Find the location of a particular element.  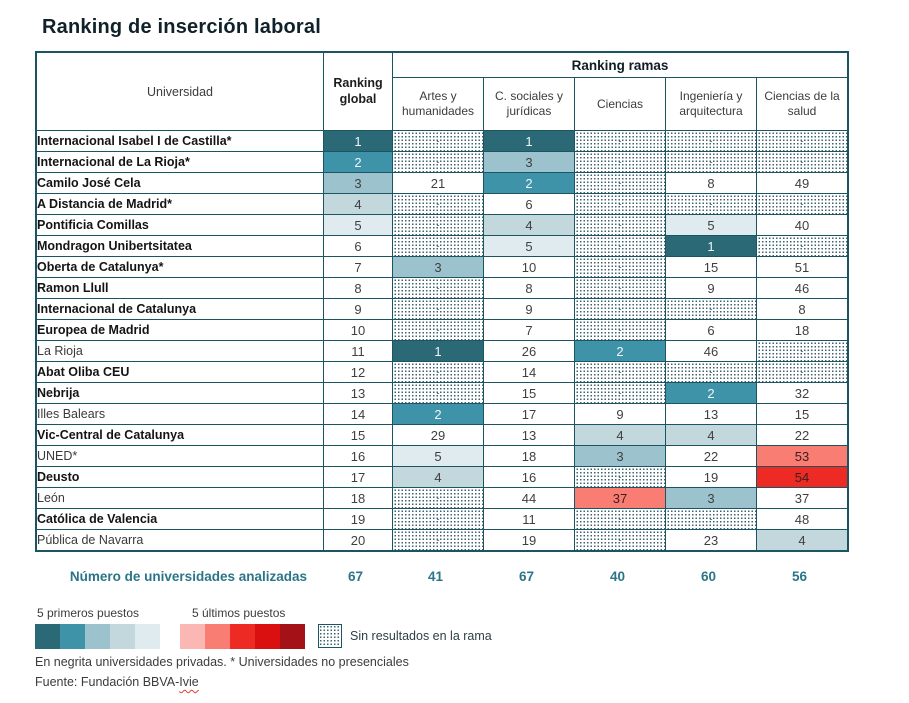

global-rank-cell: 6 is located at coordinates (358, 246).